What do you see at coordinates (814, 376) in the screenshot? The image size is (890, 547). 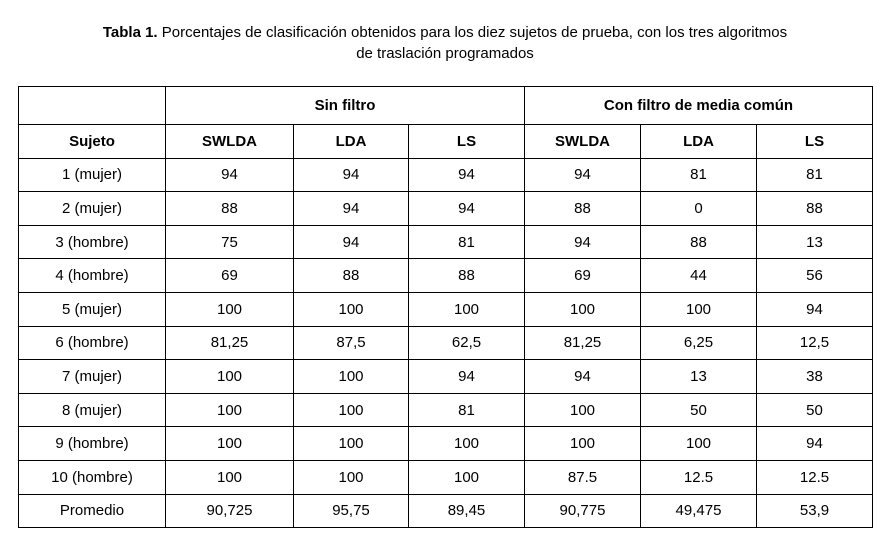 I see `value-cell: 38` at bounding box center [814, 376].